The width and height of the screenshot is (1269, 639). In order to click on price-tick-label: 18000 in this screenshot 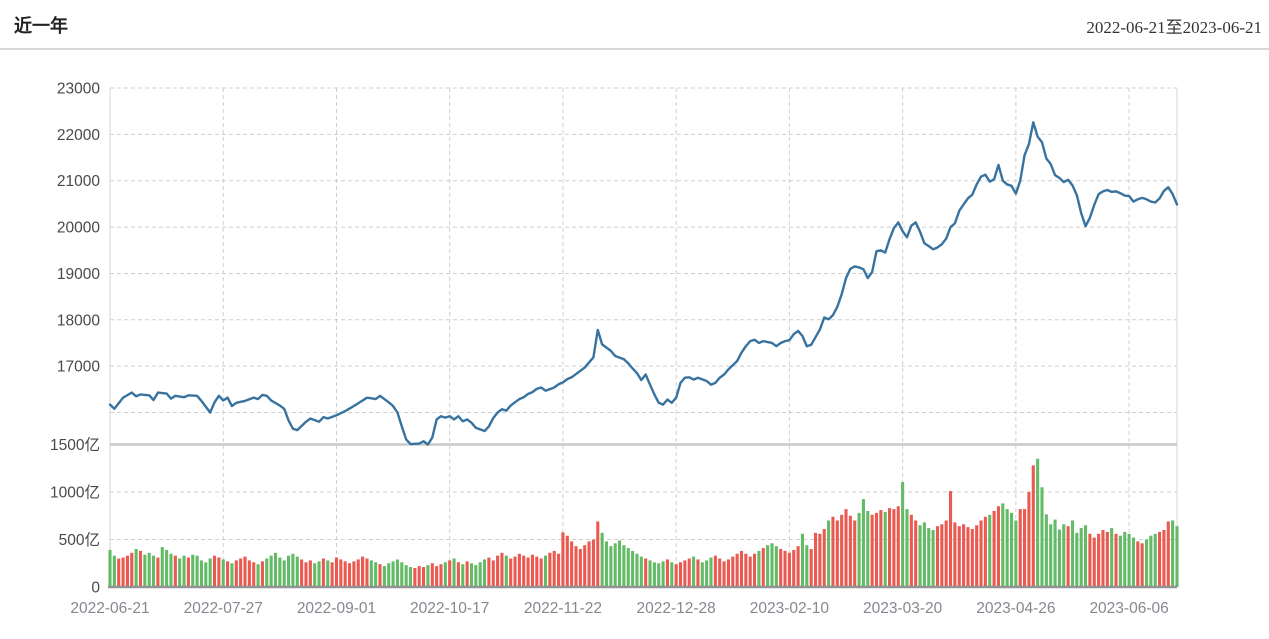, I will do `click(78, 320)`.